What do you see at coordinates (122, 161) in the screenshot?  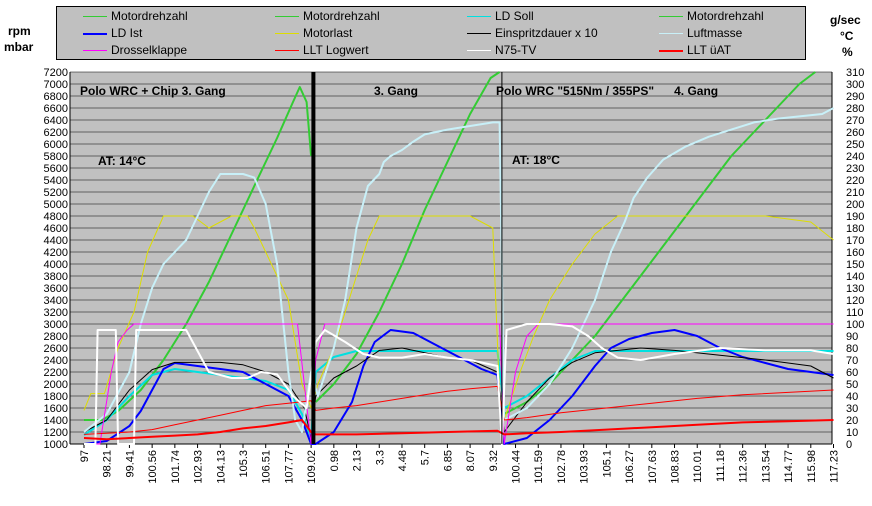 I see `annotation-at1: AT: 14°C` at bounding box center [122, 161].